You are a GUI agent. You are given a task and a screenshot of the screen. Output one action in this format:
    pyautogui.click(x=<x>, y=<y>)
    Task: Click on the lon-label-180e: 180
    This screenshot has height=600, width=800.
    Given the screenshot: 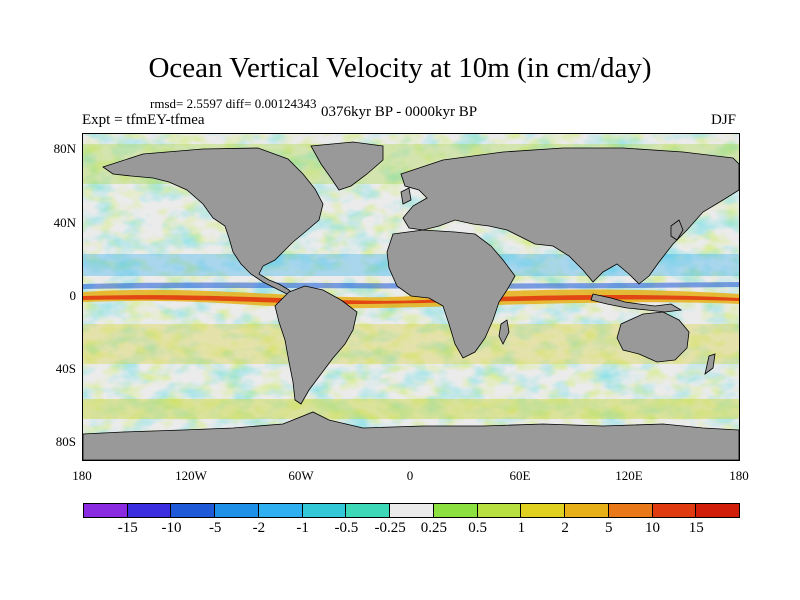 What is the action you would take?
    pyautogui.click(x=739, y=475)
    